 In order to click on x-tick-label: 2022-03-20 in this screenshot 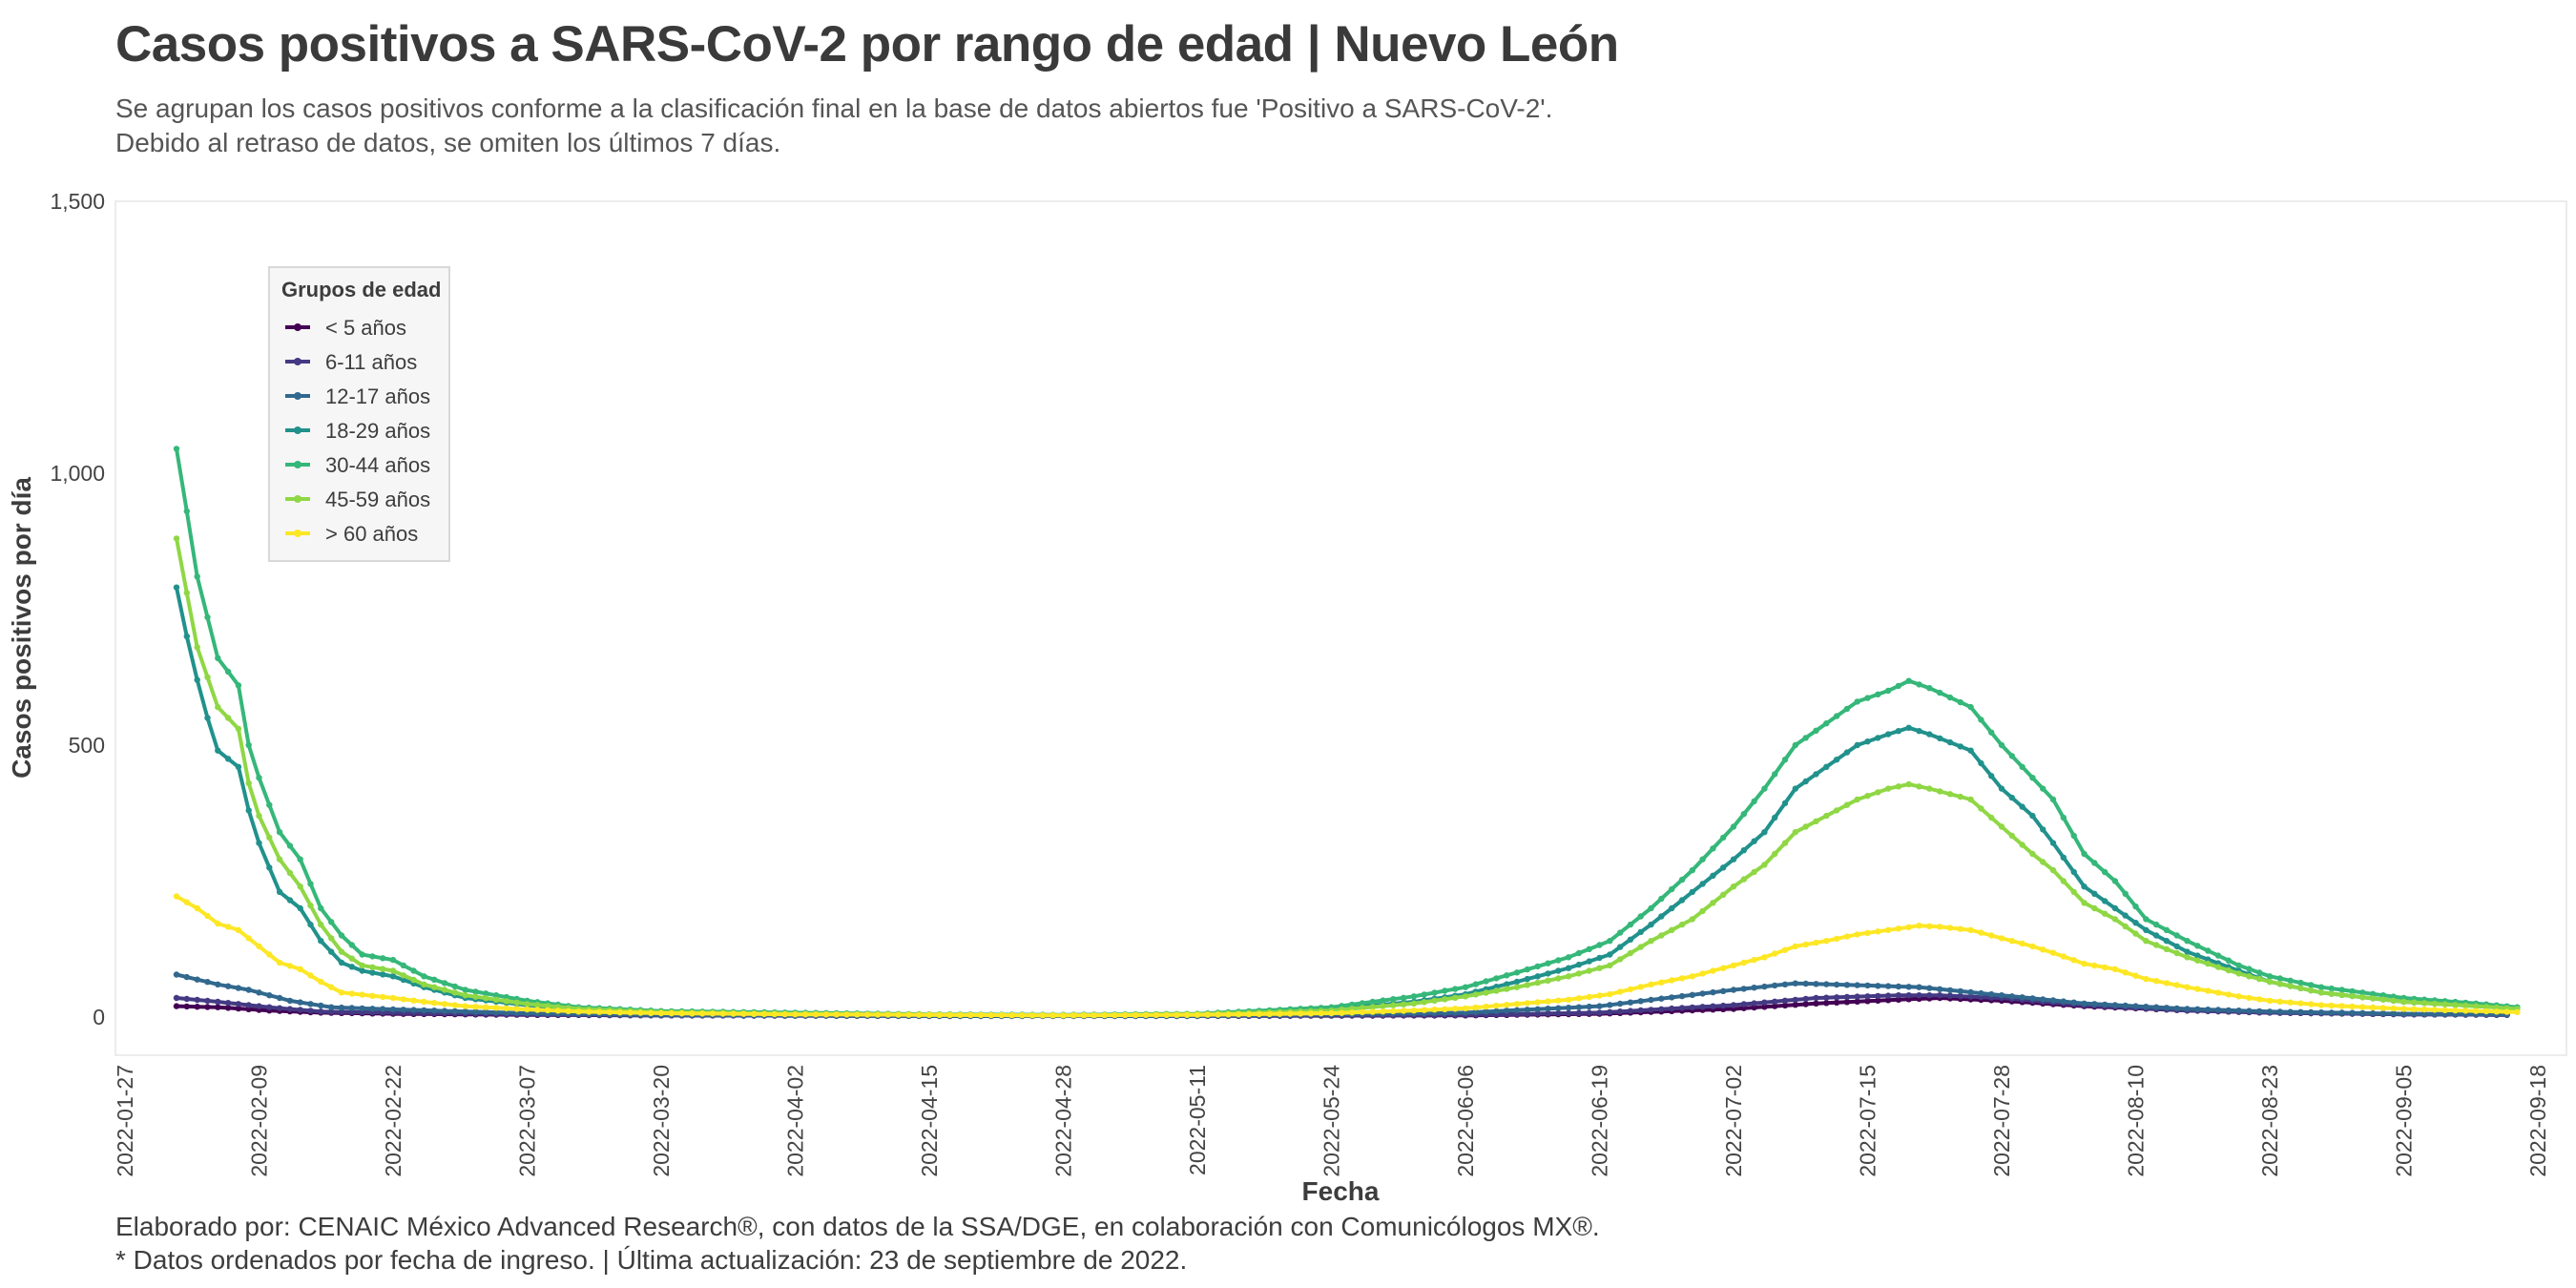, I will do `click(661, 1121)`.